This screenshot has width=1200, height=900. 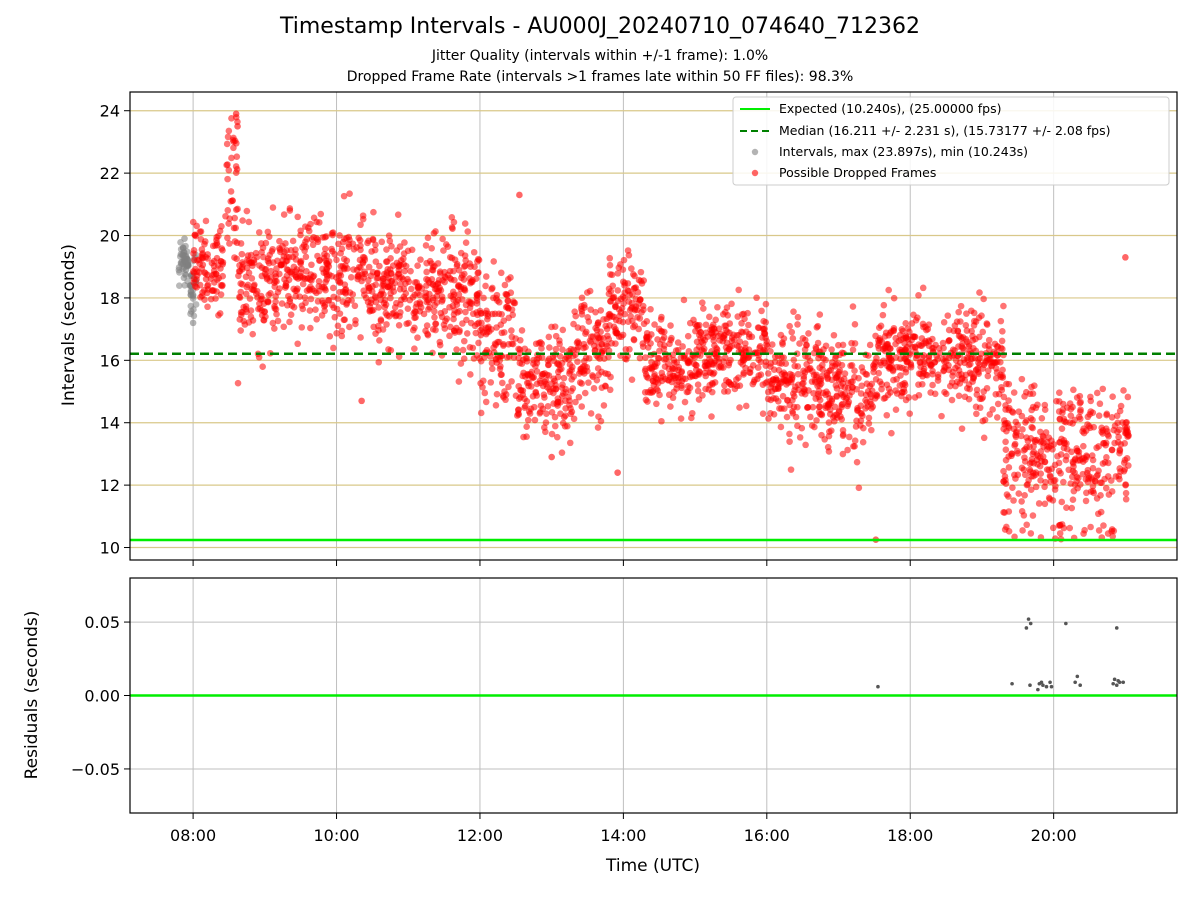 I want to click on interval-point, so click(x=179, y=272).